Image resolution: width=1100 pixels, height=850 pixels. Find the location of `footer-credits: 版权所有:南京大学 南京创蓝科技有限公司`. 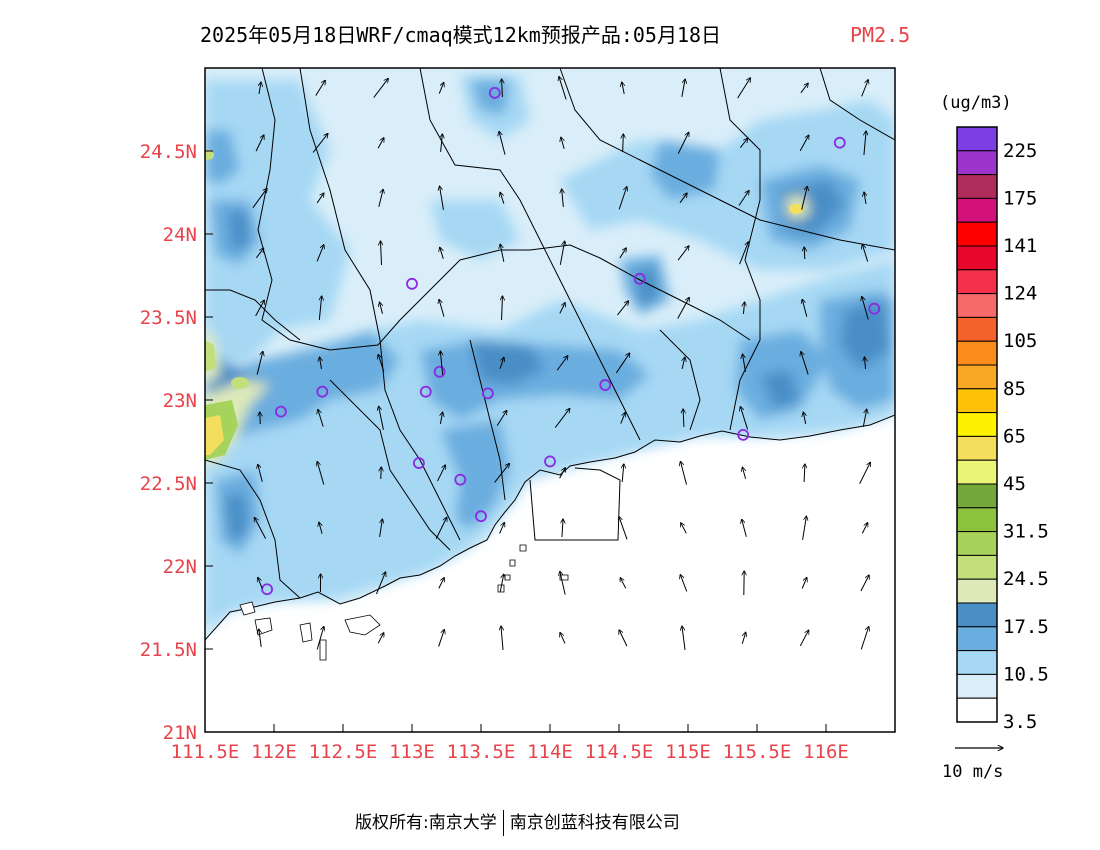

footer-credits: 版权所有:南京大学 南京创蓝科技有限公司 is located at coordinates (517, 822).